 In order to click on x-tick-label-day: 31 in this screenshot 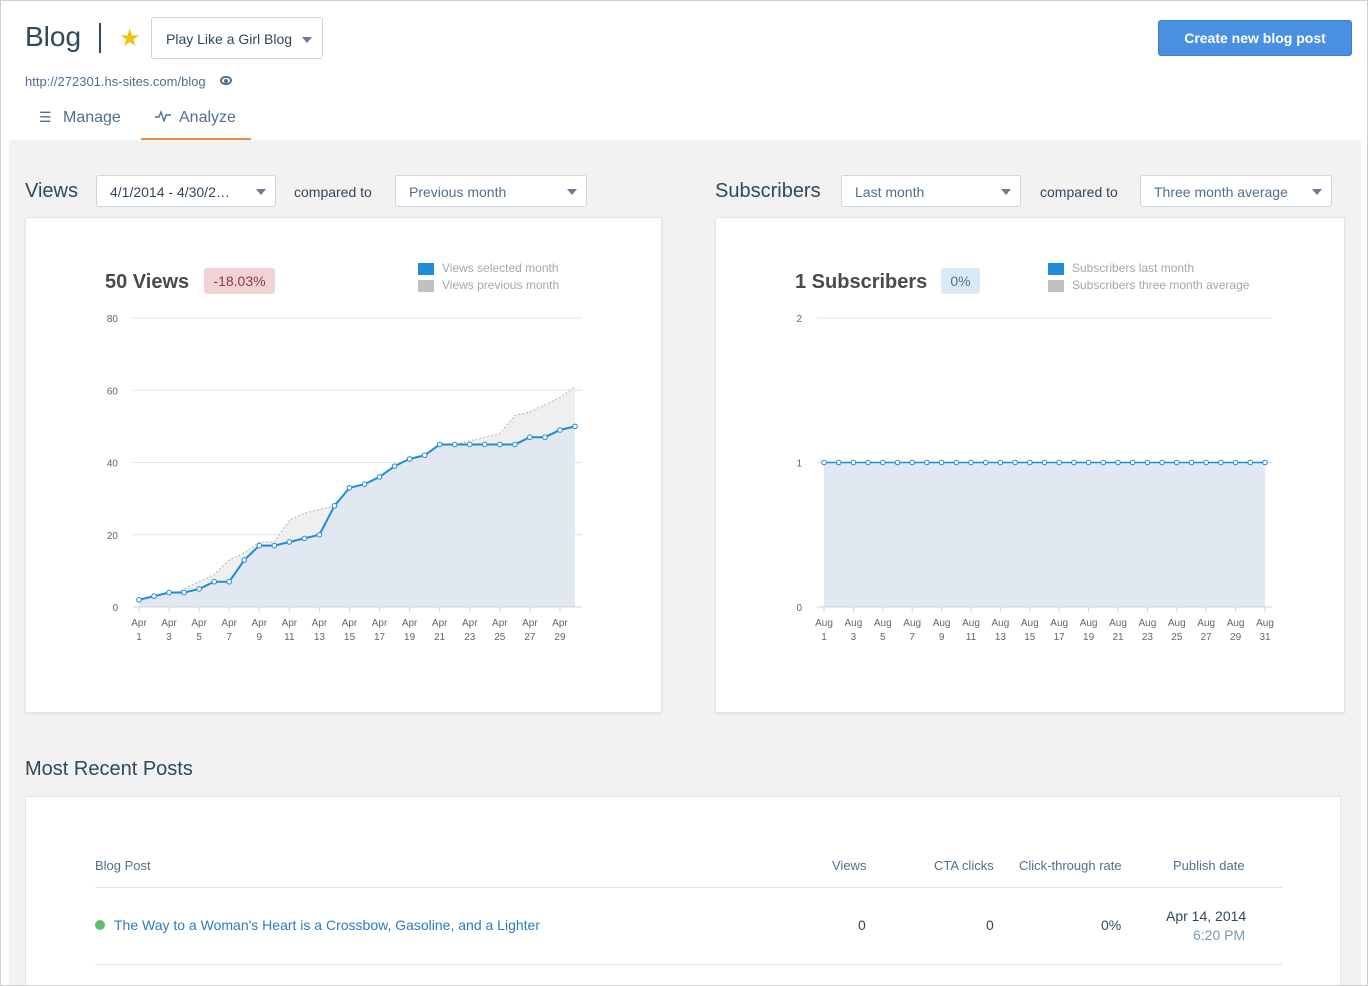, I will do `click(1265, 637)`.